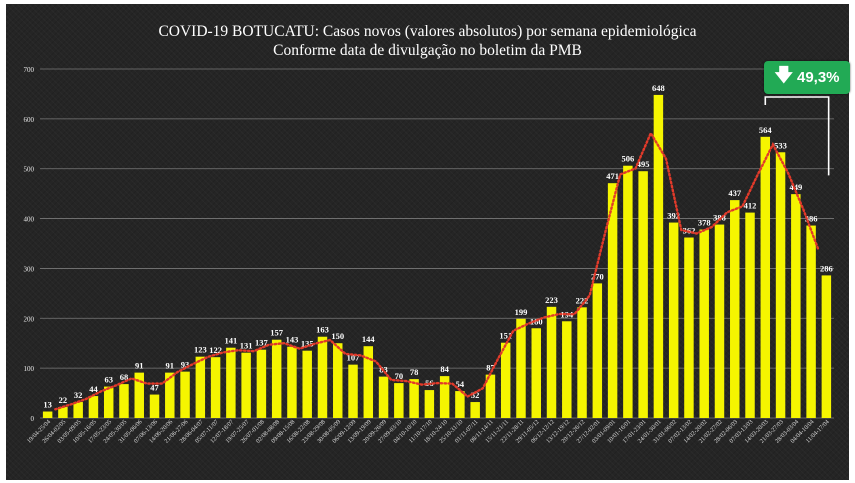 The width and height of the screenshot is (855, 483). I want to click on bar-value-label: 135, so click(307, 344).